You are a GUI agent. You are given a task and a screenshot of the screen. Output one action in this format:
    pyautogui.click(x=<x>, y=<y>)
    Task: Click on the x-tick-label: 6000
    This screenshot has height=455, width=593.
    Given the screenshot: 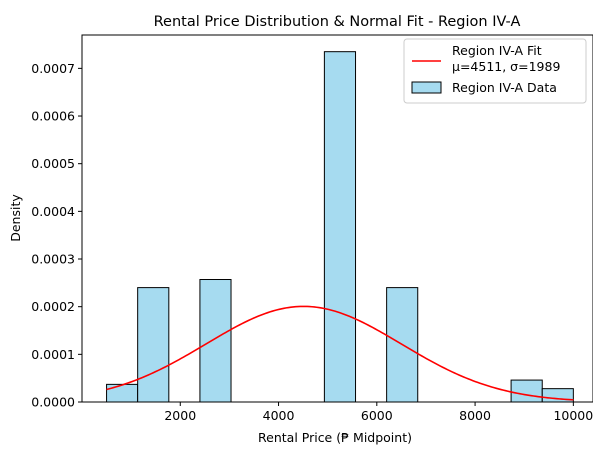 What is the action you would take?
    pyautogui.click(x=377, y=415)
    